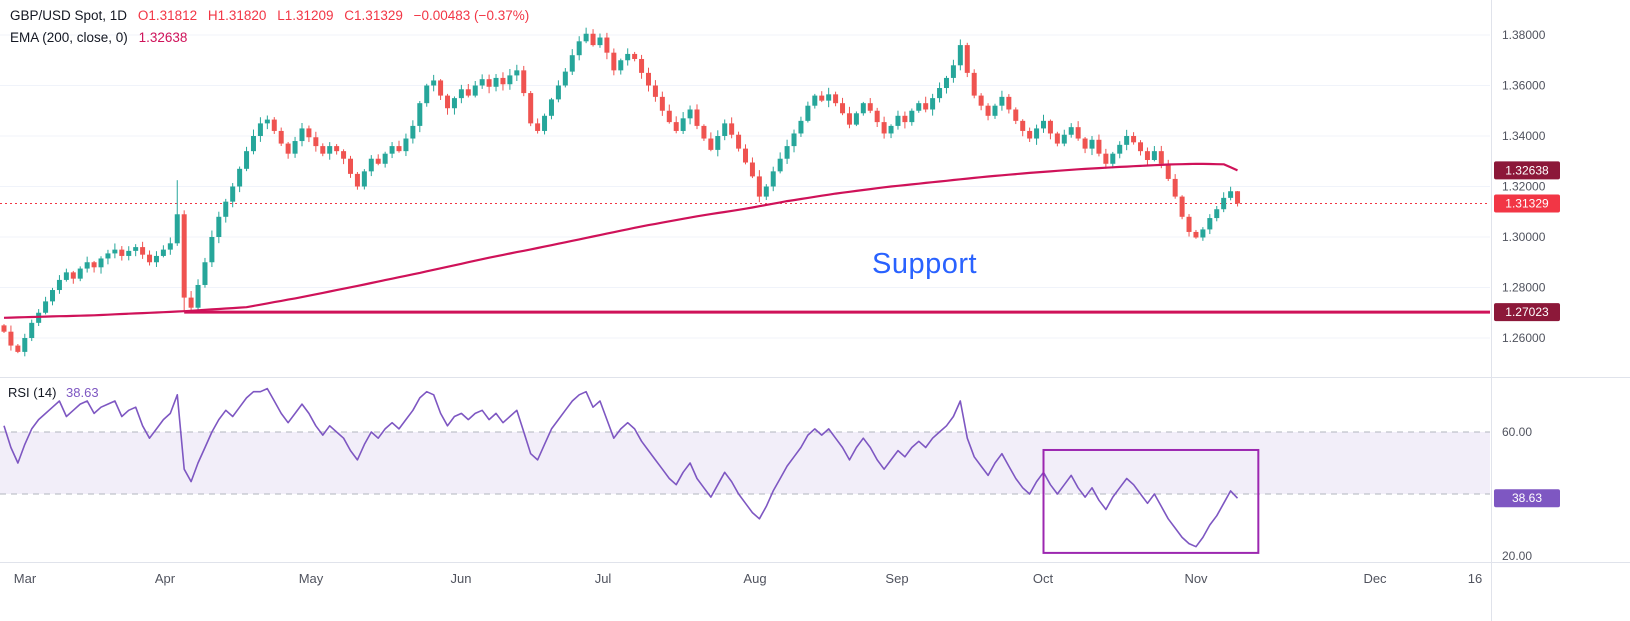 The width and height of the screenshot is (1630, 621). Describe the element at coordinates (1527, 498) in the screenshot. I see `rsi-badge: 38.63` at that location.